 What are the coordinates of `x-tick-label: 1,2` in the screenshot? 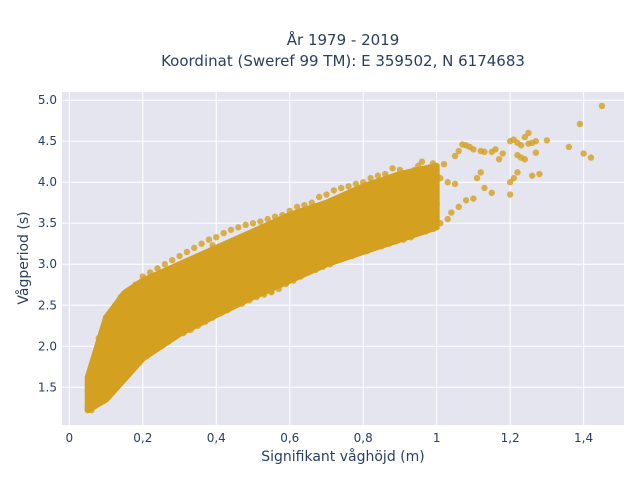 It's located at (510, 438).